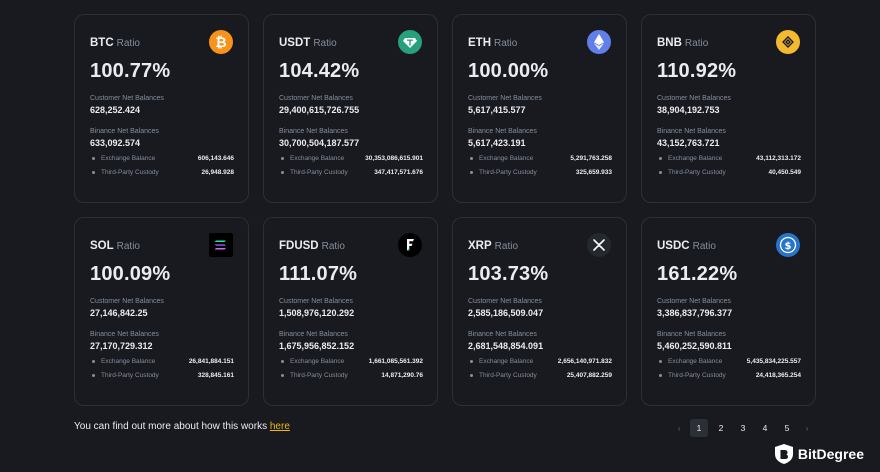 The height and width of the screenshot is (472, 880). Describe the element at coordinates (699, 428) in the screenshot. I see `page-1-button: 1` at that location.